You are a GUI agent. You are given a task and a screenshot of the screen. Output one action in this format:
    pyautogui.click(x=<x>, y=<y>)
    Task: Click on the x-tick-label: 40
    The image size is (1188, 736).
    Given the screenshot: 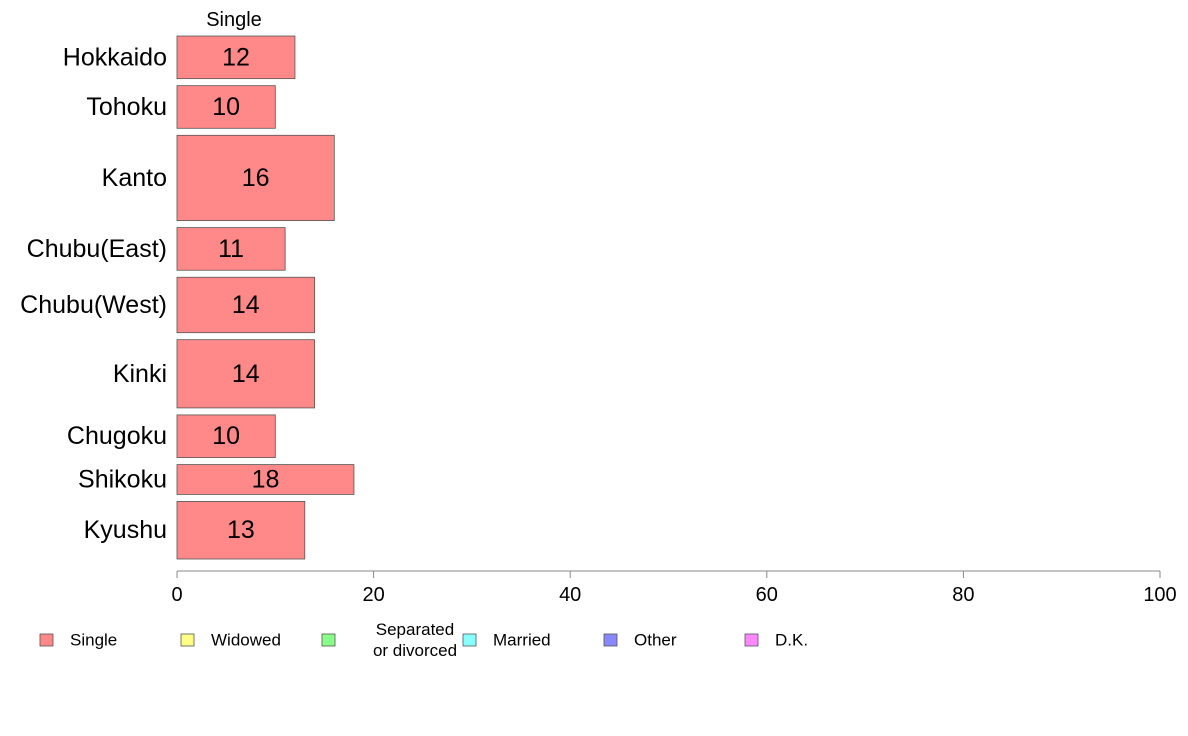 What is the action you would take?
    pyautogui.click(x=570, y=595)
    